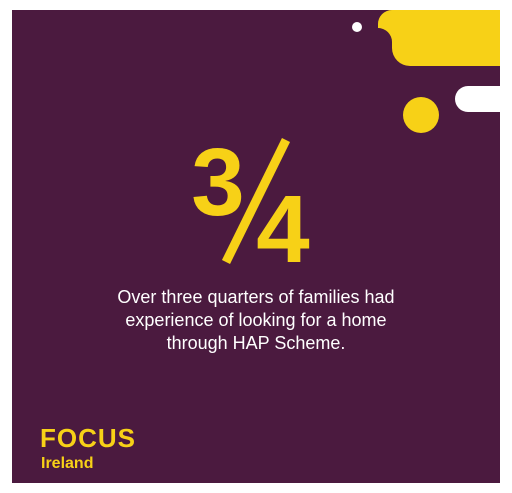 The image size is (512, 493). Describe the element at coordinates (255, 297) in the screenshot. I see `caption-line: Over three quarters of families had` at that location.